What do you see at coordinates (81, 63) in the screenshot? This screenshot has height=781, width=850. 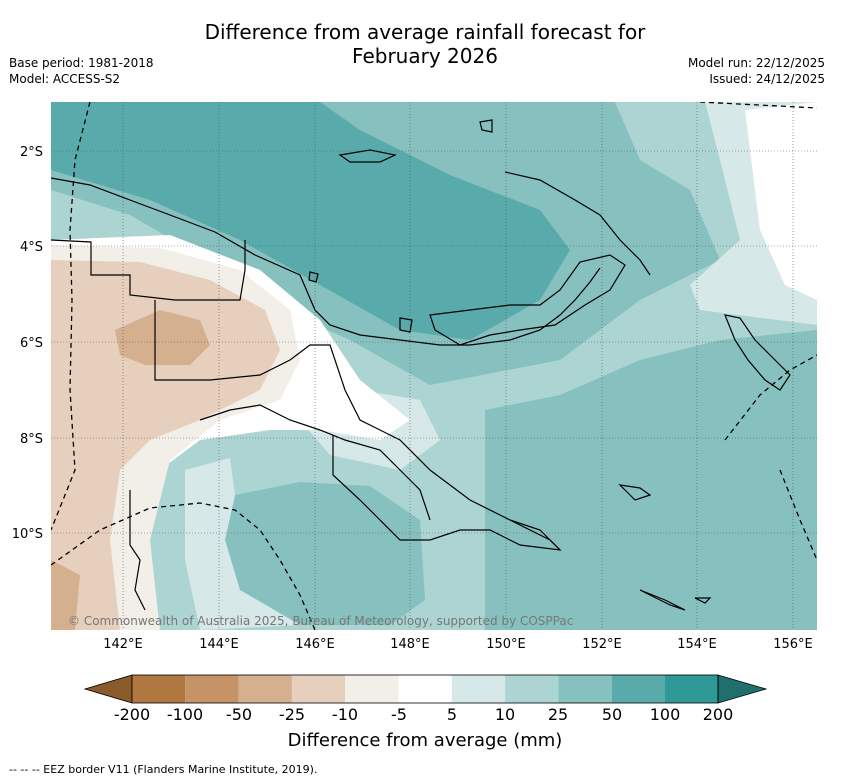 I see `base-period: Base period: 1981-2018` at bounding box center [81, 63].